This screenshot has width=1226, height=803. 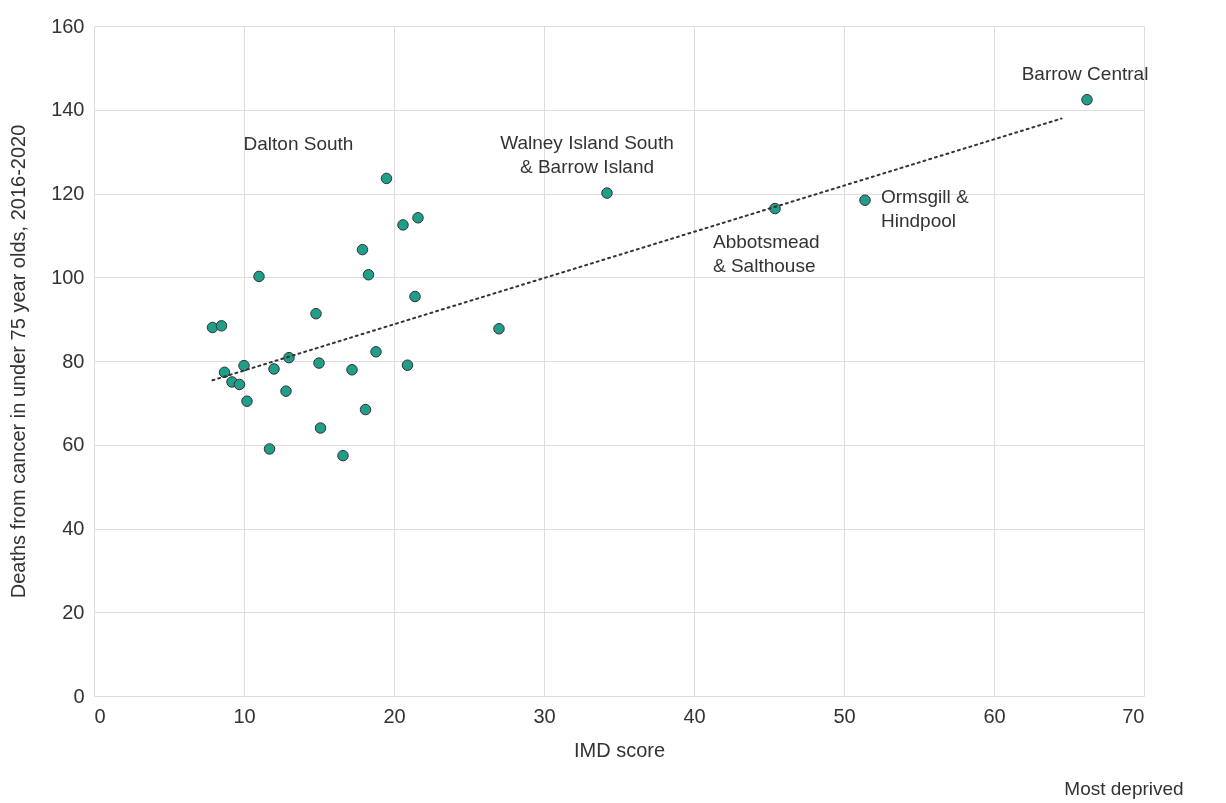 I want to click on annotation: Walney Island South & Barrow Island, so click(x=587, y=155).